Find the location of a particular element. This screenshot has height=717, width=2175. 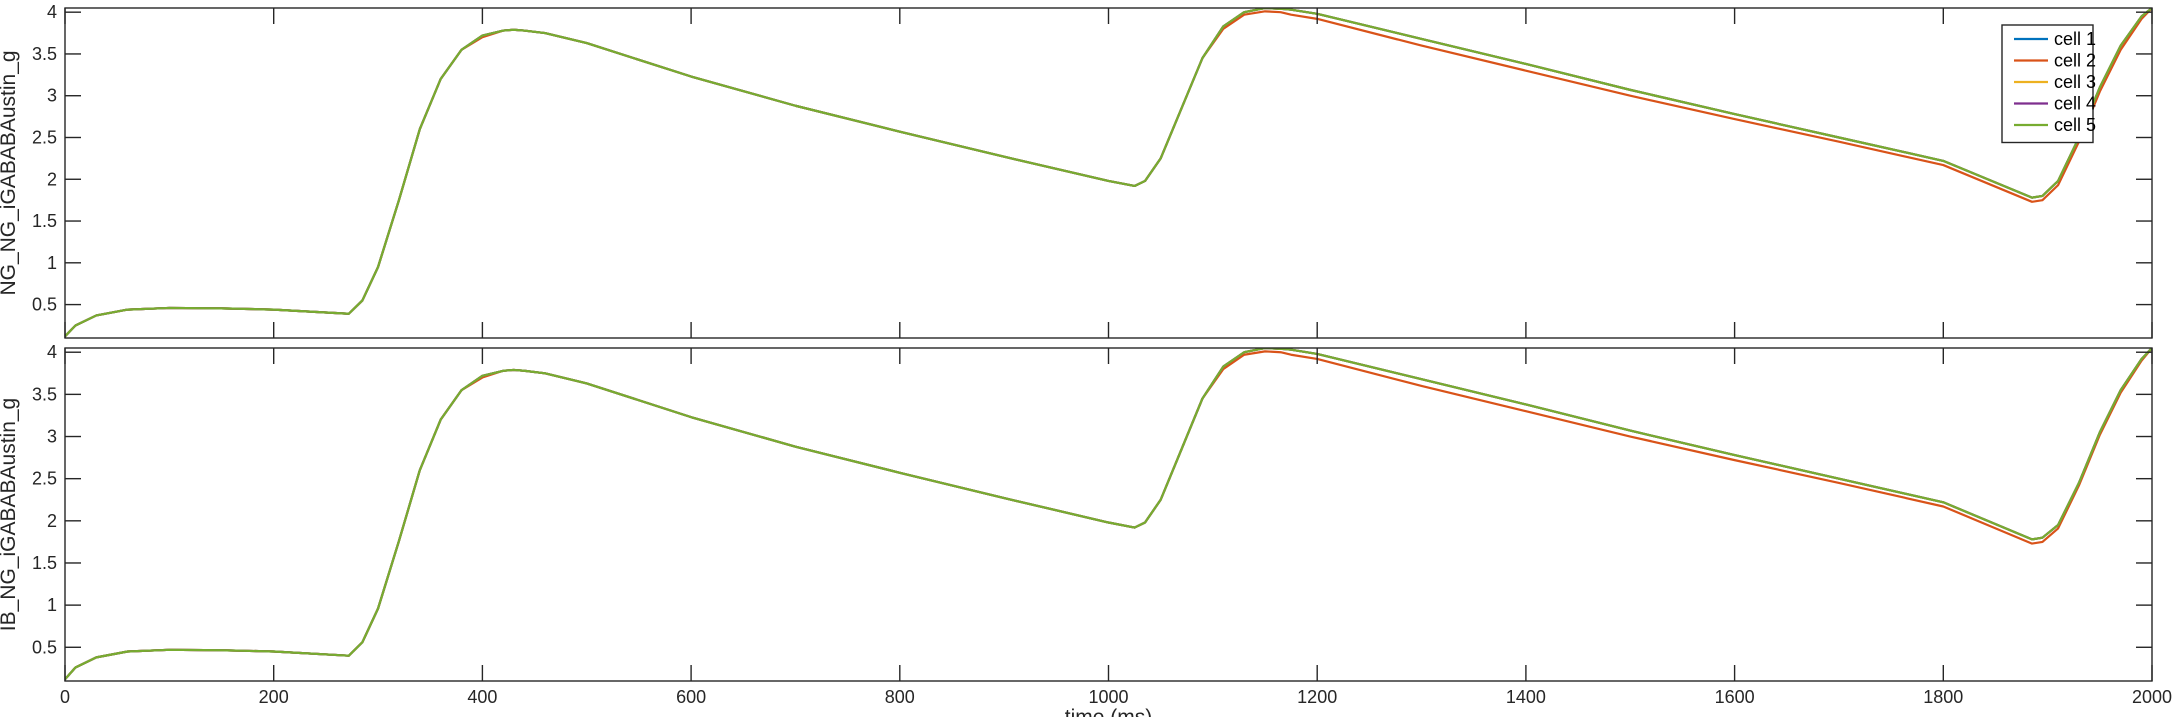

x-tick-label: 0 is located at coordinates (65, 697).